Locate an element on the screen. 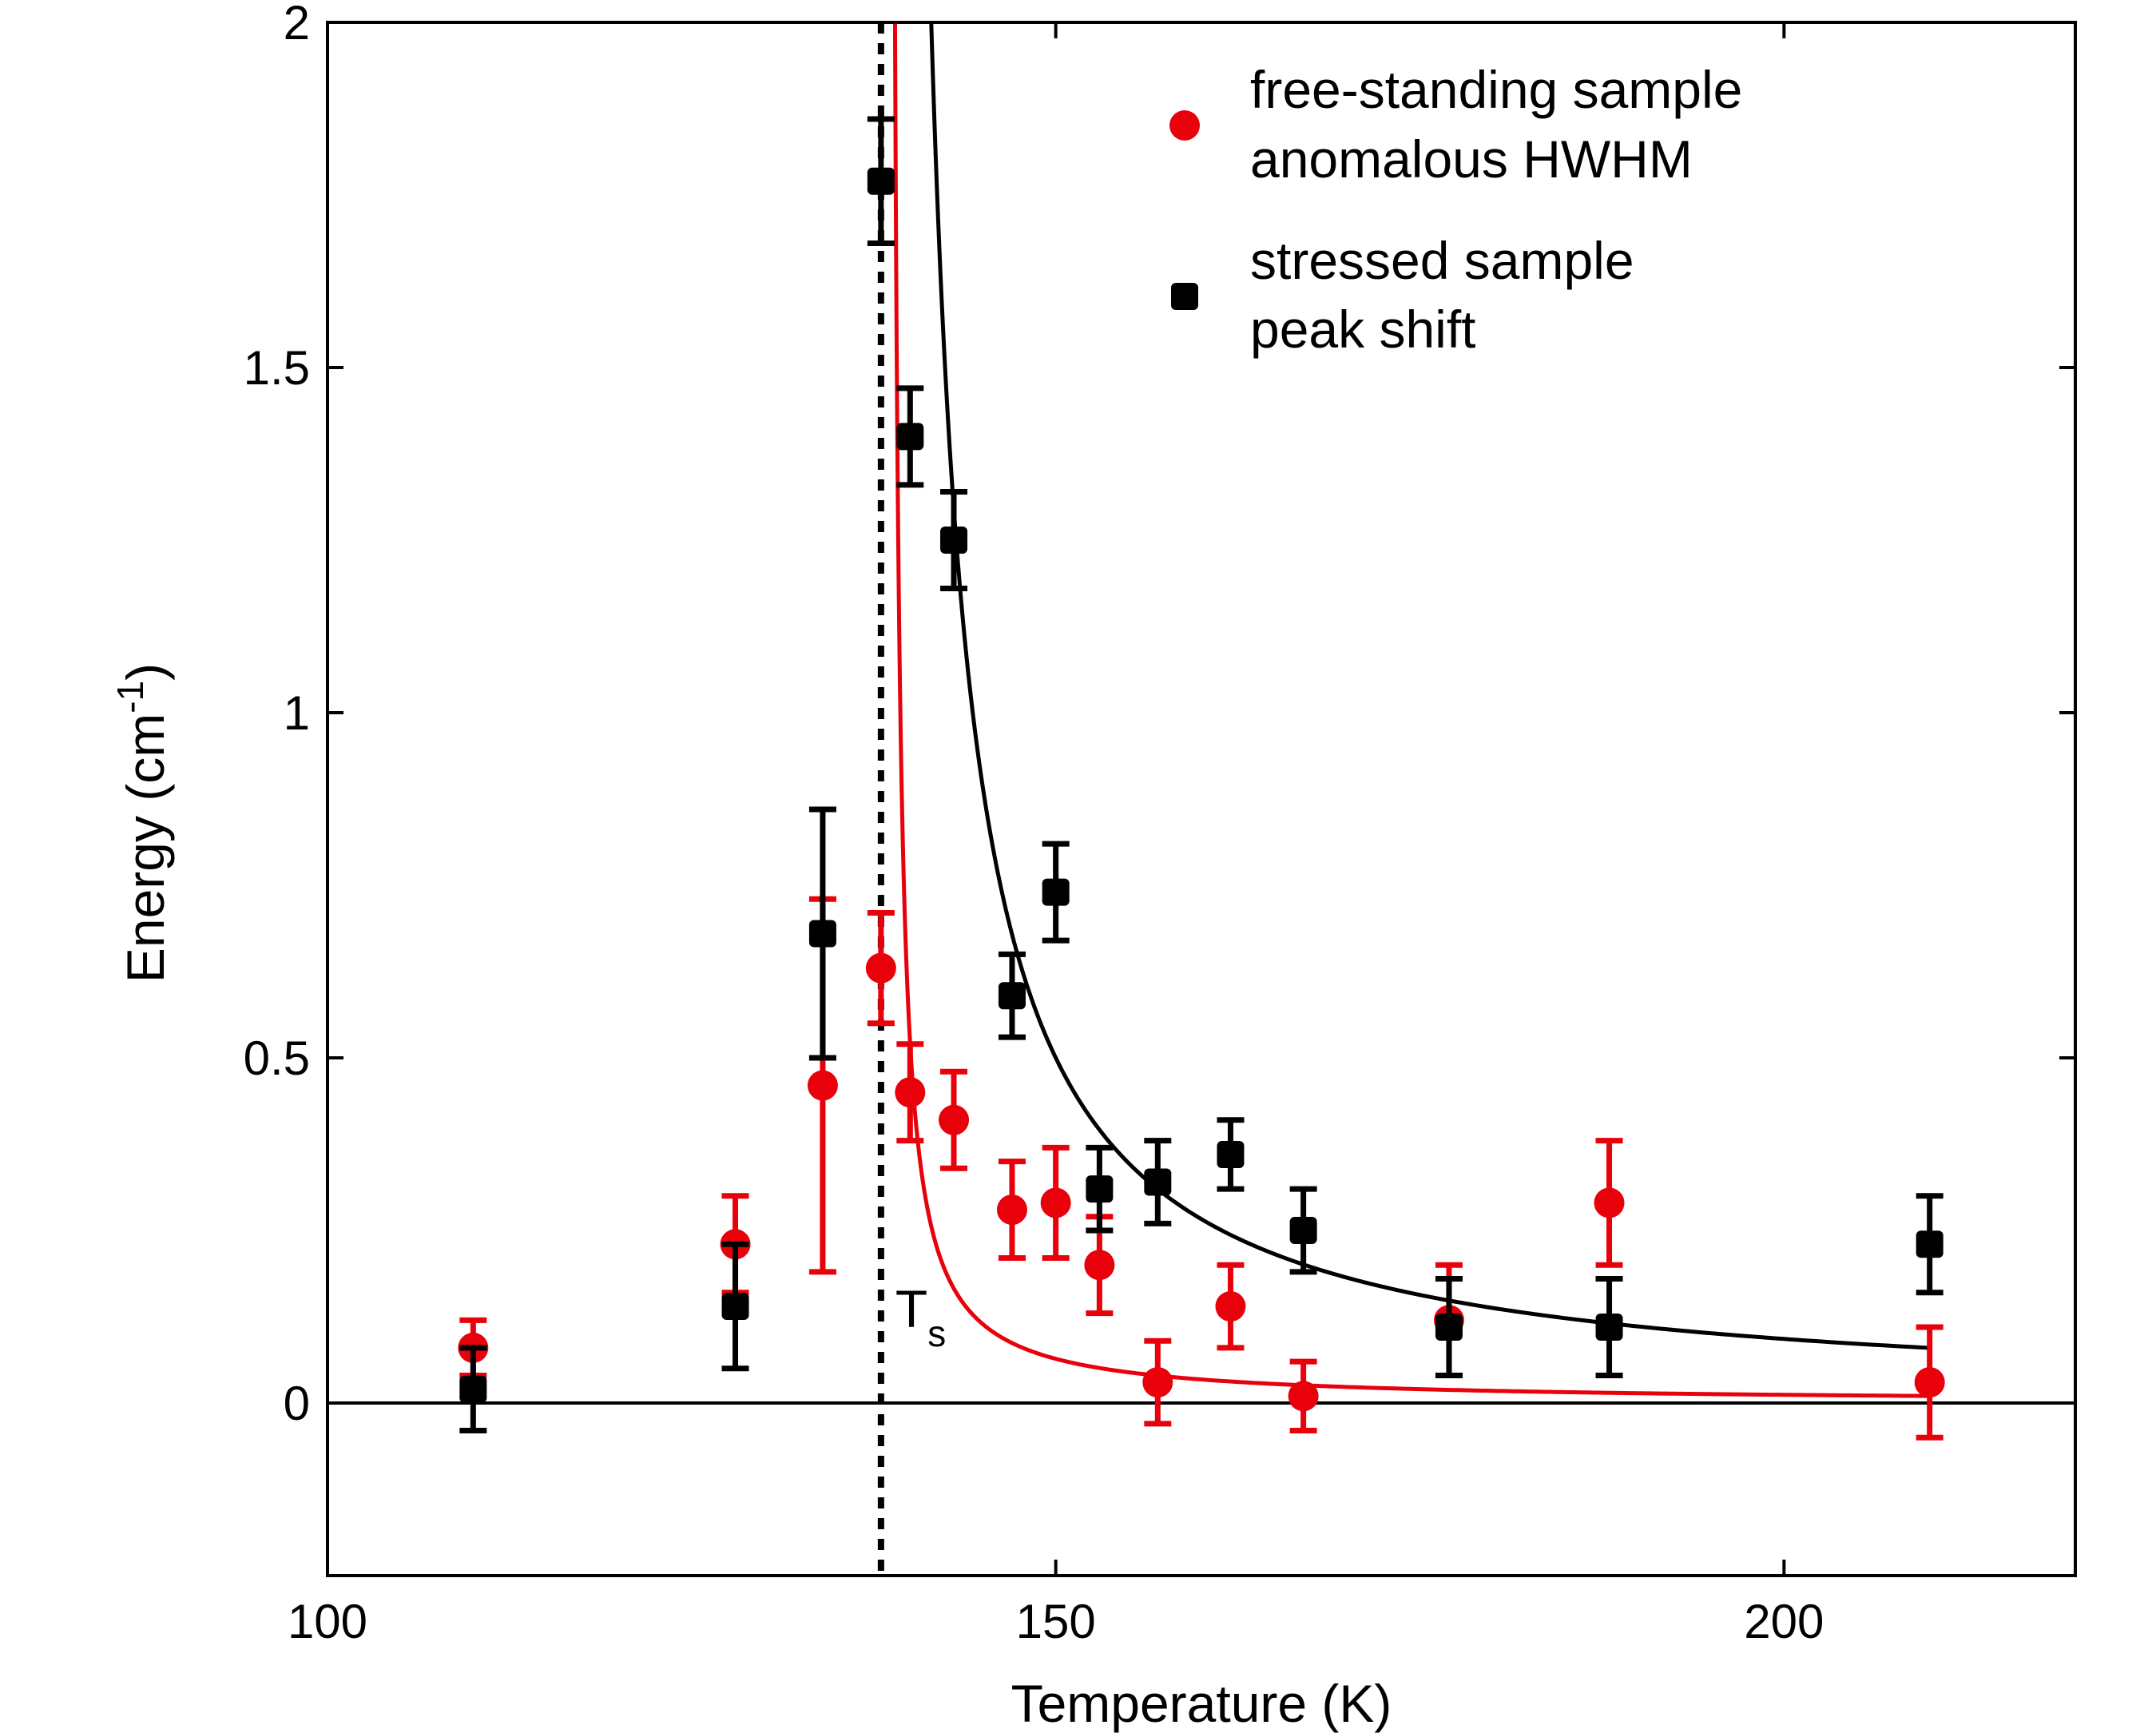  legend-marker-stressed is located at coordinates (1184, 296).